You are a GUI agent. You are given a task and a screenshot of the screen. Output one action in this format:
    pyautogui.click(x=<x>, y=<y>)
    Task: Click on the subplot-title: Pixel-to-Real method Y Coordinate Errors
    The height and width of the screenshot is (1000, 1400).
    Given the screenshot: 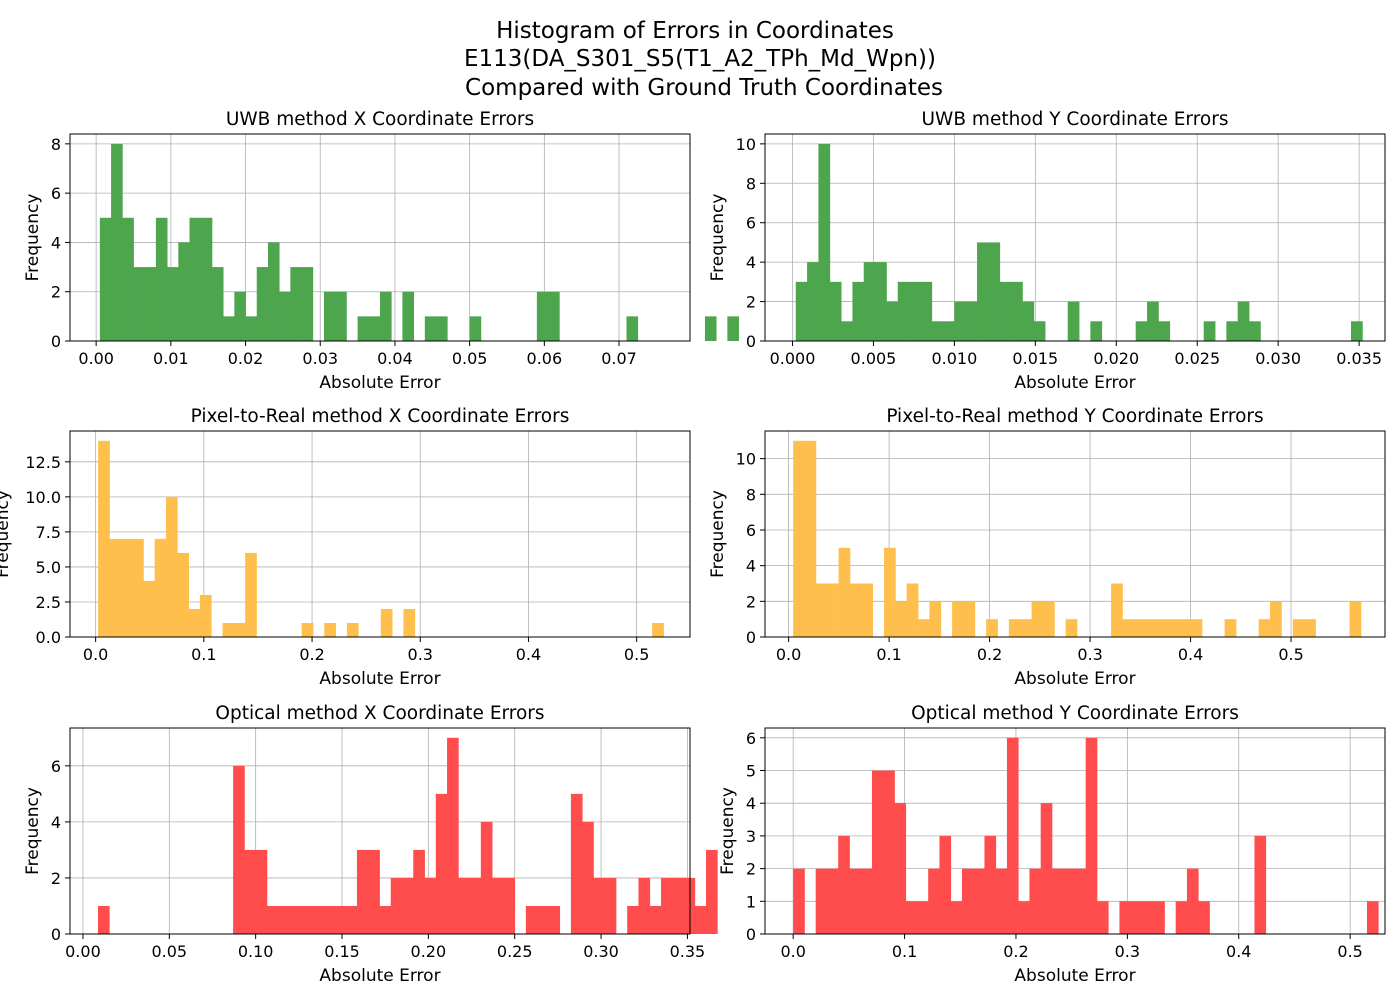 What is the action you would take?
    pyautogui.click(x=1074, y=416)
    